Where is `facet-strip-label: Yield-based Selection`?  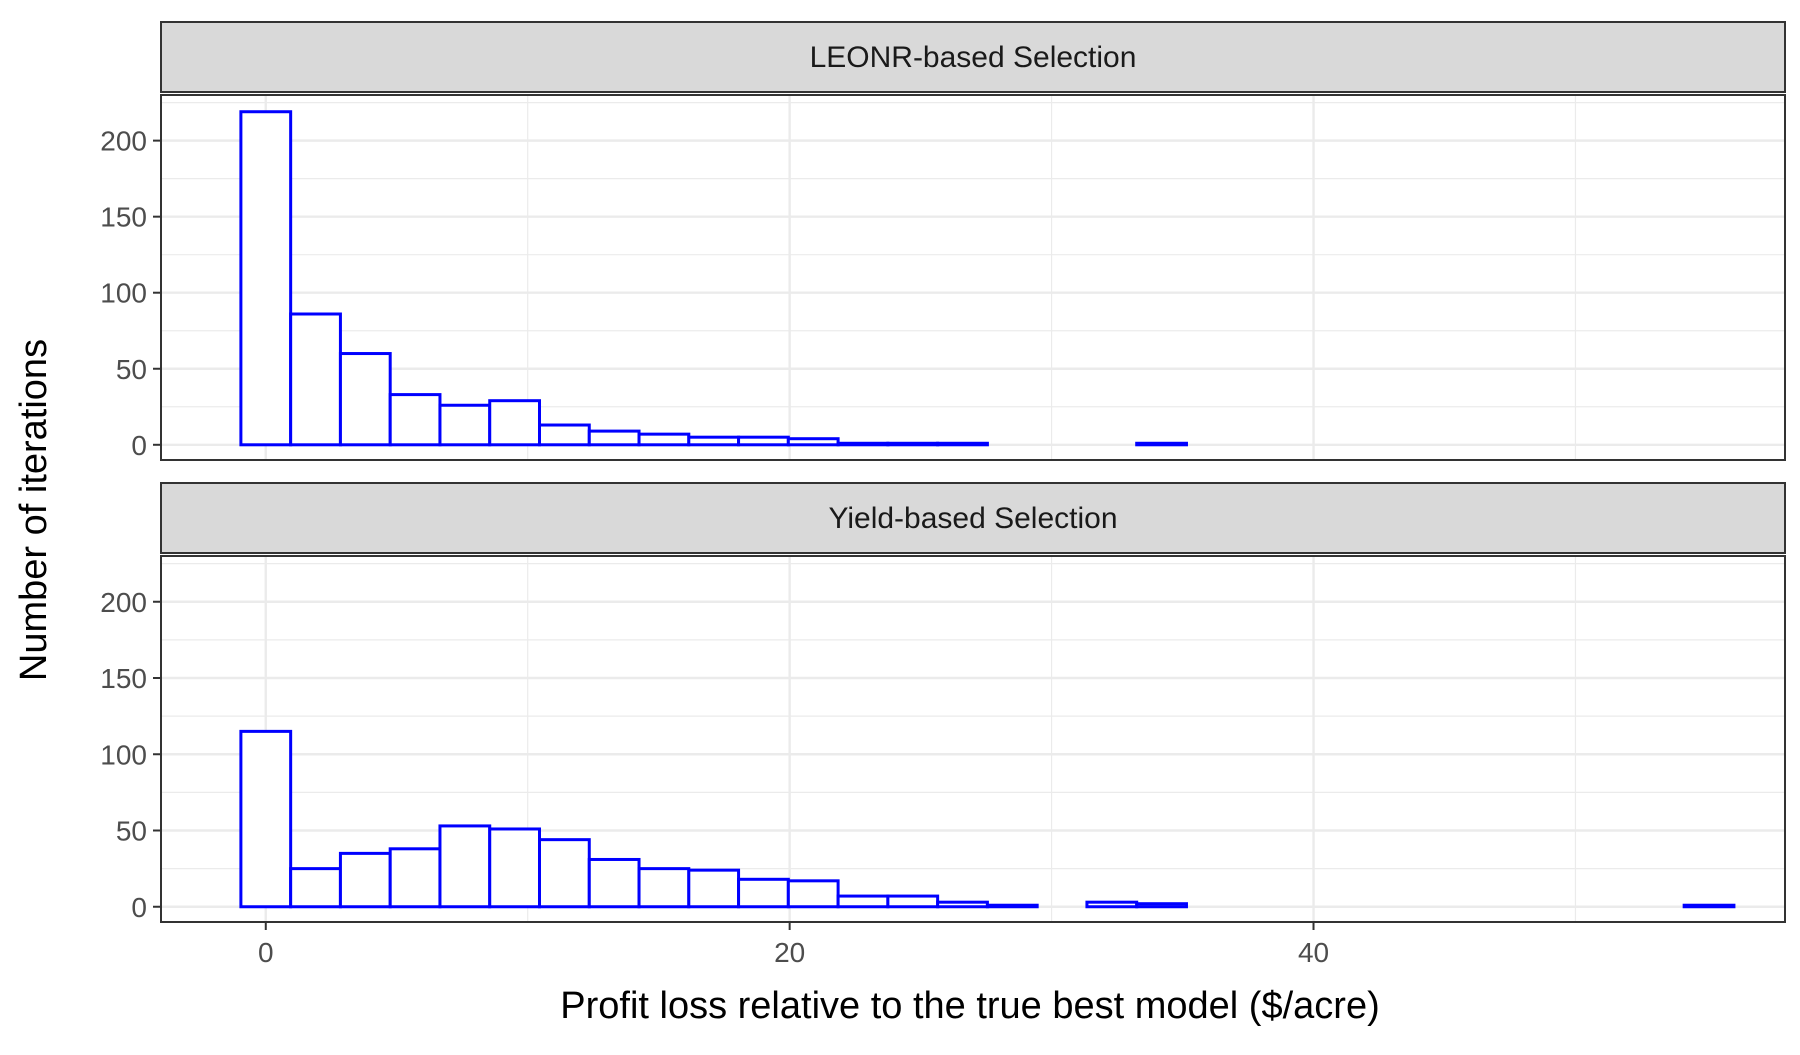
facet-strip-label: Yield-based Selection is located at coordinates (972, 518).